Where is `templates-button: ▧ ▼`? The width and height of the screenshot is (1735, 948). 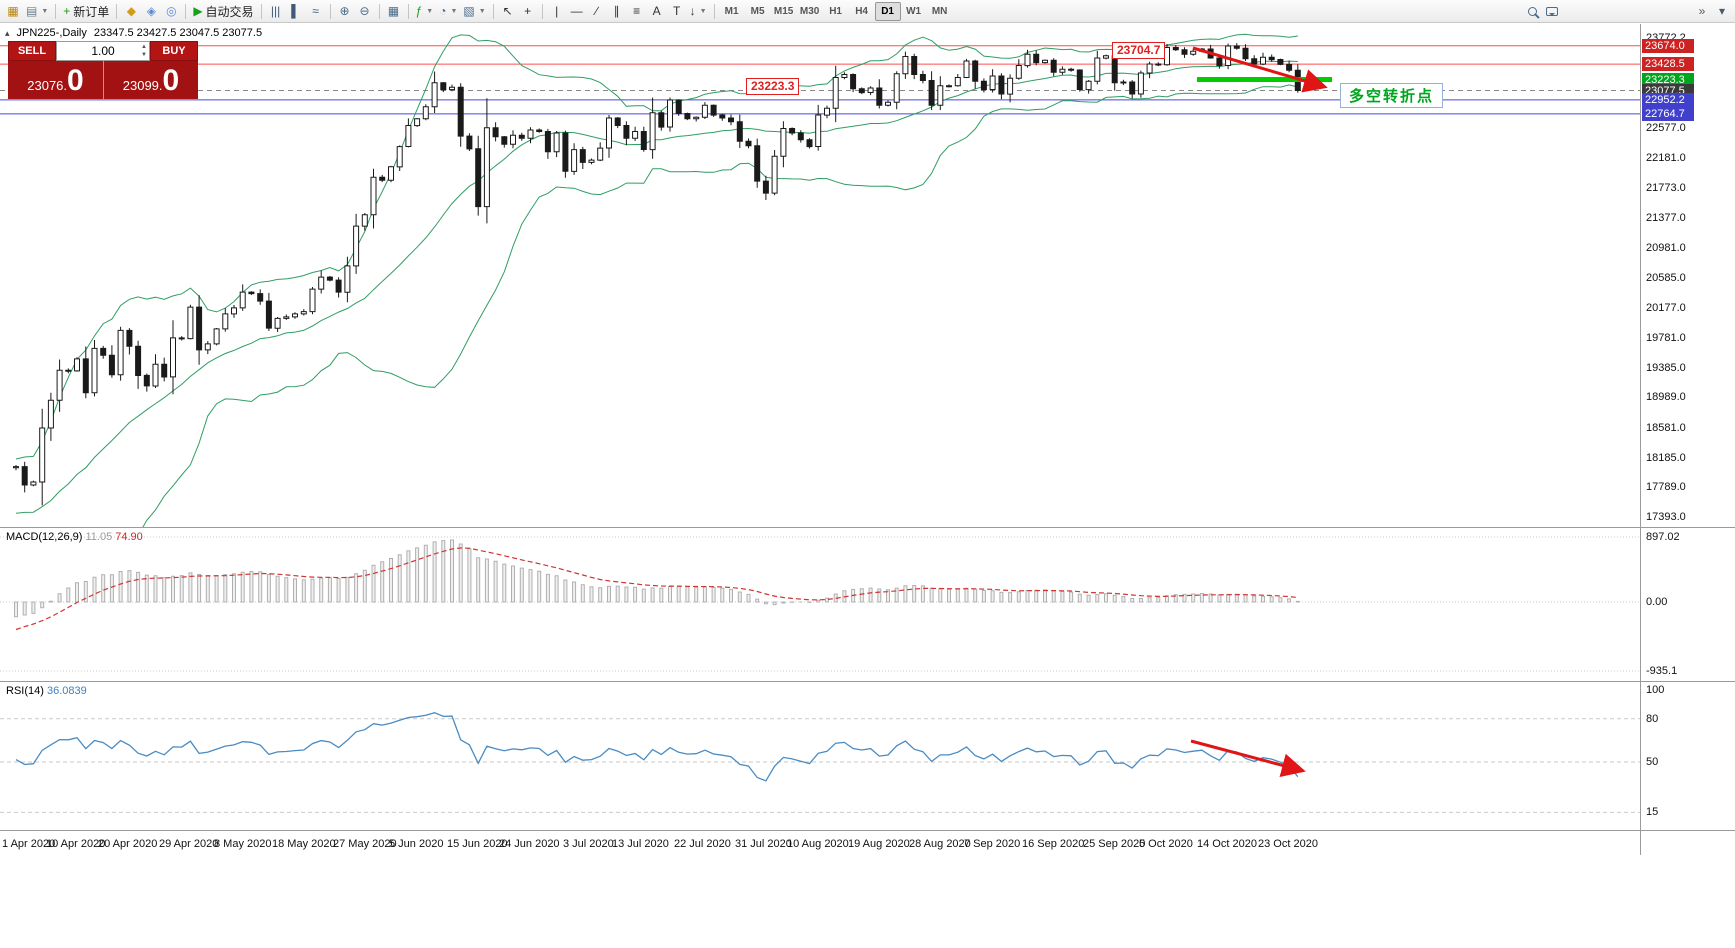
templates-button: ▧ ▼ is located at coordinates (474, 11).